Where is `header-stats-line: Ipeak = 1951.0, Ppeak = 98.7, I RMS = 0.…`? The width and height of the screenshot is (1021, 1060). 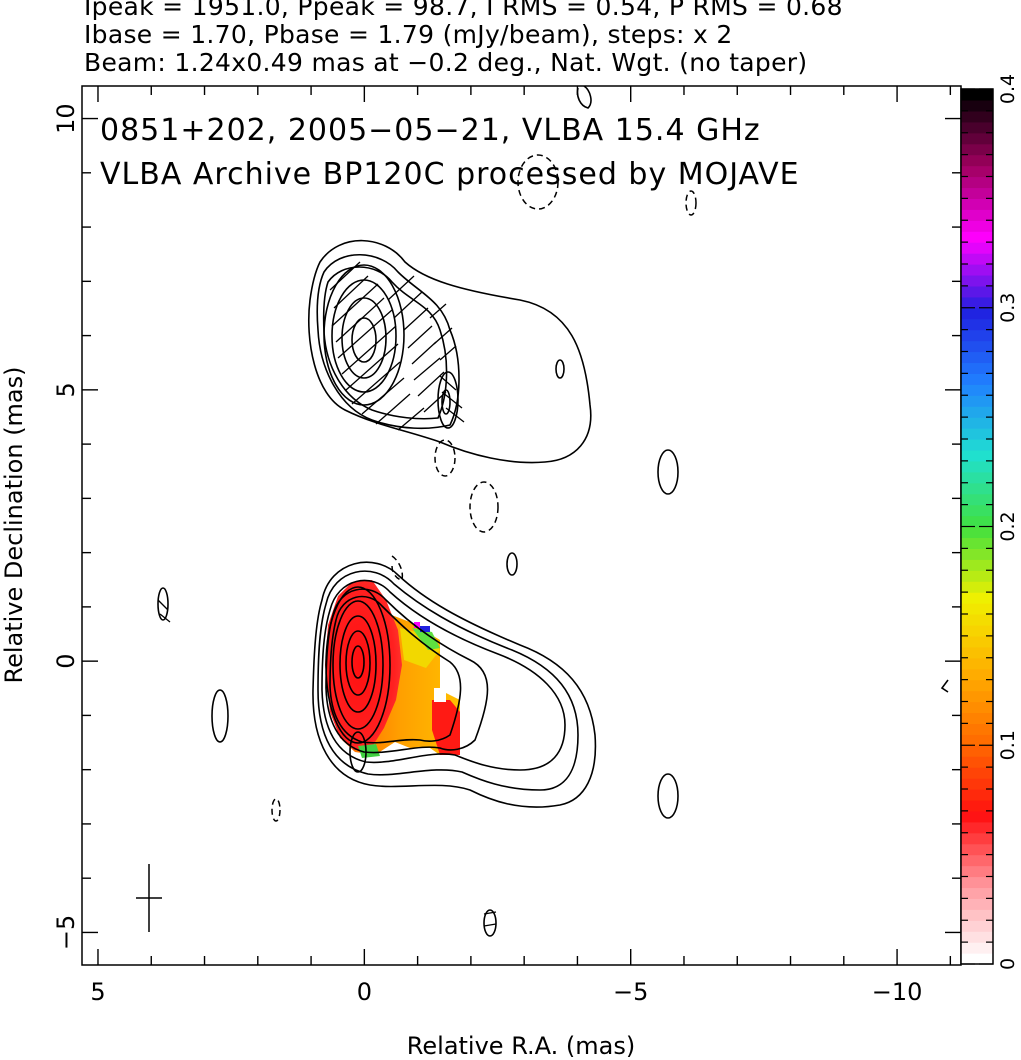
header-stats-line: Ipeak = 1951.0, Ppeak = 98.7, I RMS = 0.… is located at coordinates (463, 10).